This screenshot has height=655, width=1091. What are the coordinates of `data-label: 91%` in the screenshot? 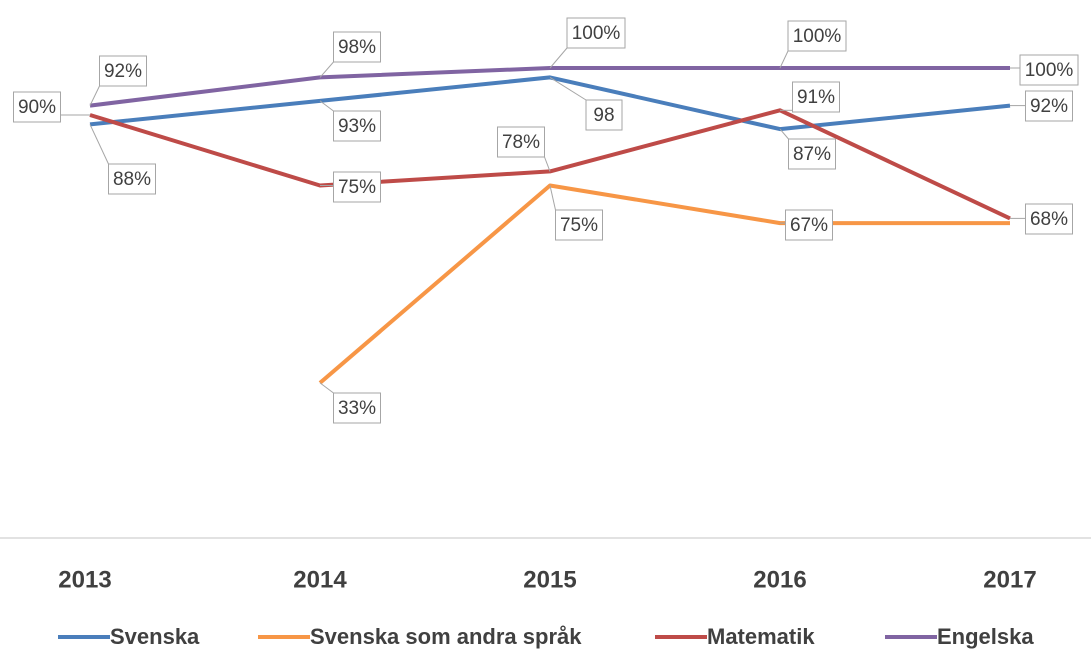 It's located at (810, 97).